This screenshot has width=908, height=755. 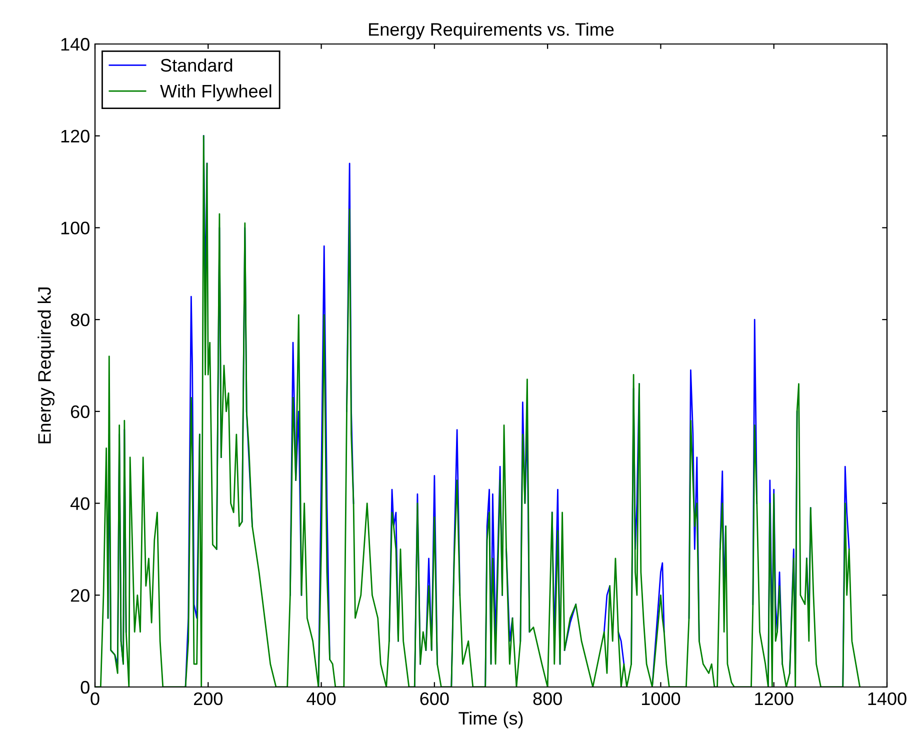 What do you see at coordinates (80, 320) in the screenshot?
I see `y-tick-label: 80` at bounding box center [80, 320].